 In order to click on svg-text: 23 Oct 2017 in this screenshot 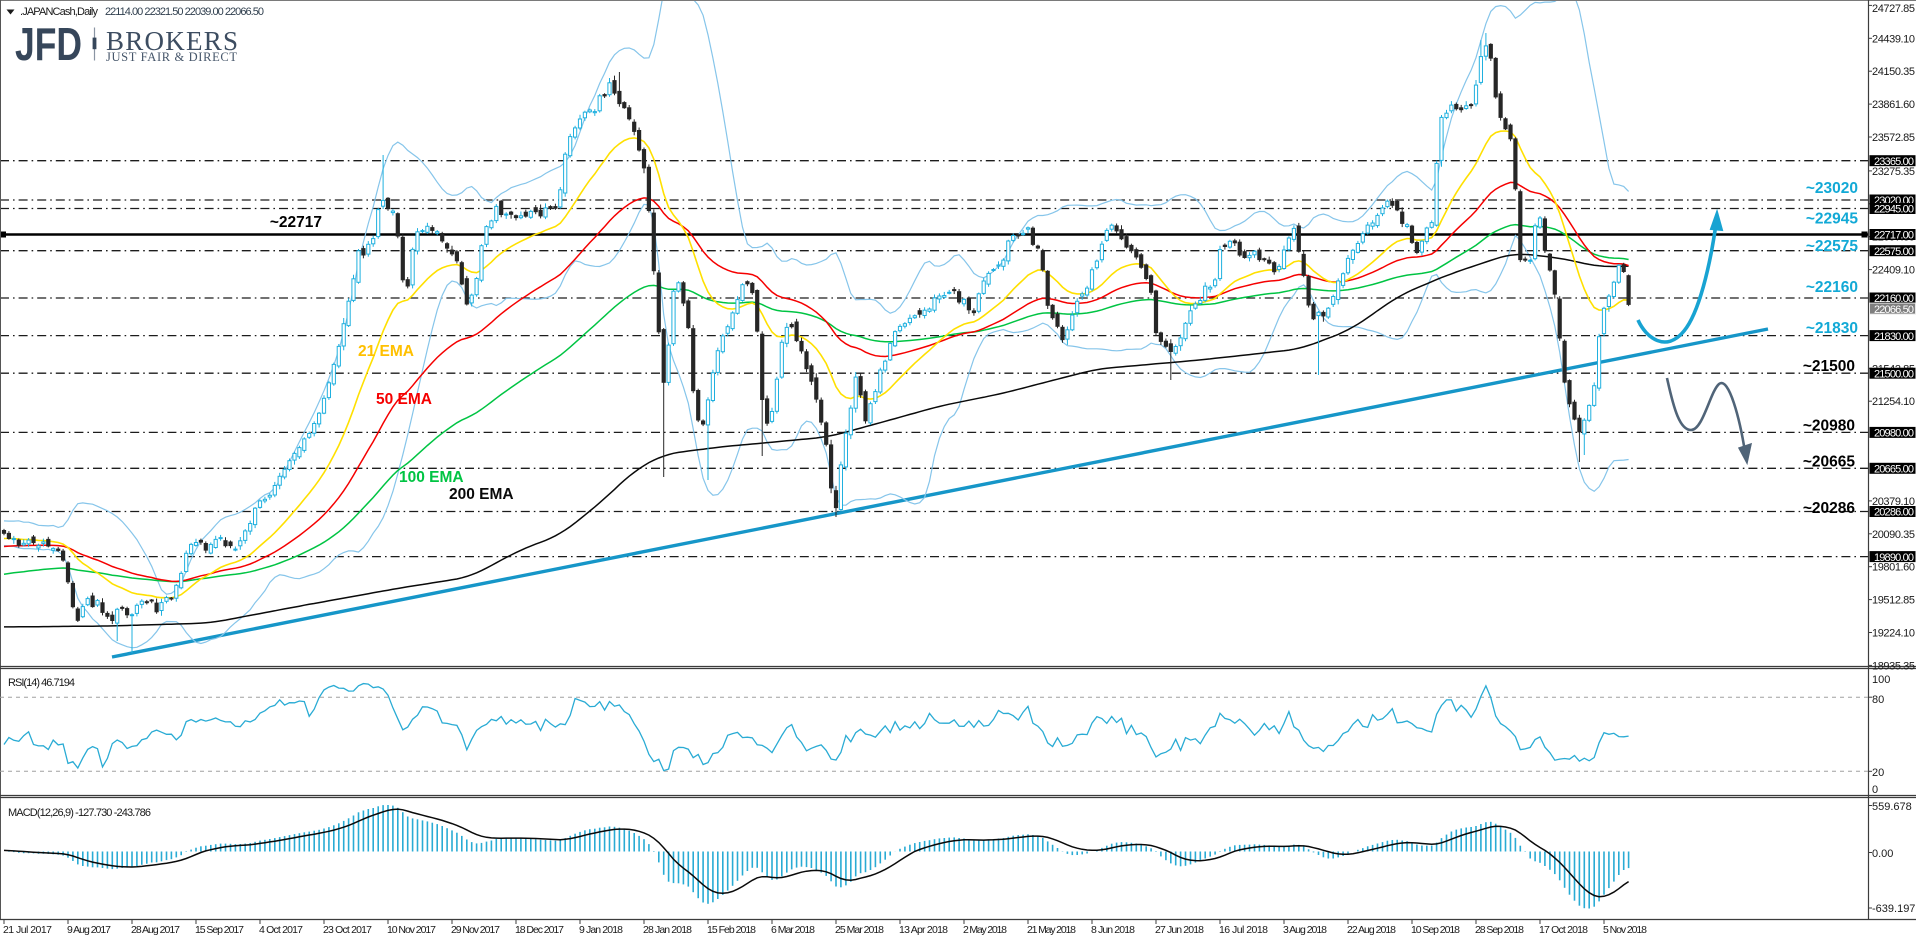, I will do `click(347, 930)`.